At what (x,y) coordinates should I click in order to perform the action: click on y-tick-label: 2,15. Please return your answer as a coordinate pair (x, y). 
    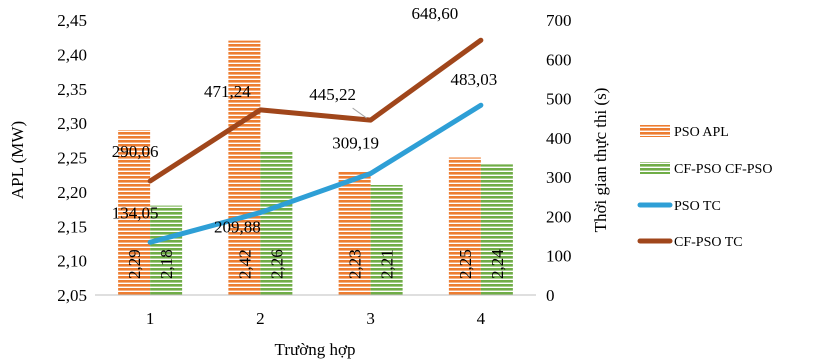
    Looking at the image, I should click on (72, 226).